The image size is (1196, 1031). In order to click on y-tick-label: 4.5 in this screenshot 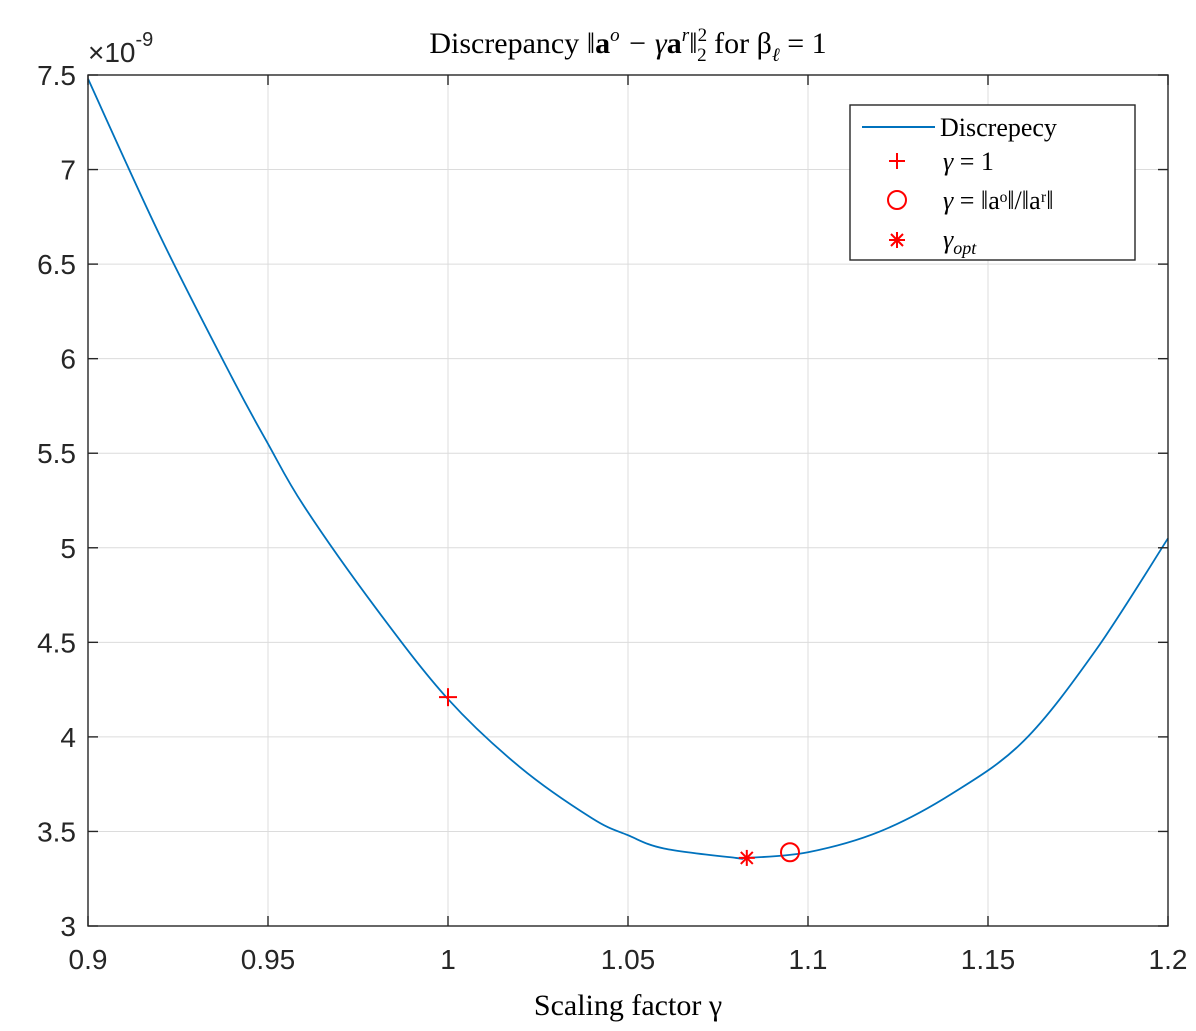, I will do `click(56, 642)`.